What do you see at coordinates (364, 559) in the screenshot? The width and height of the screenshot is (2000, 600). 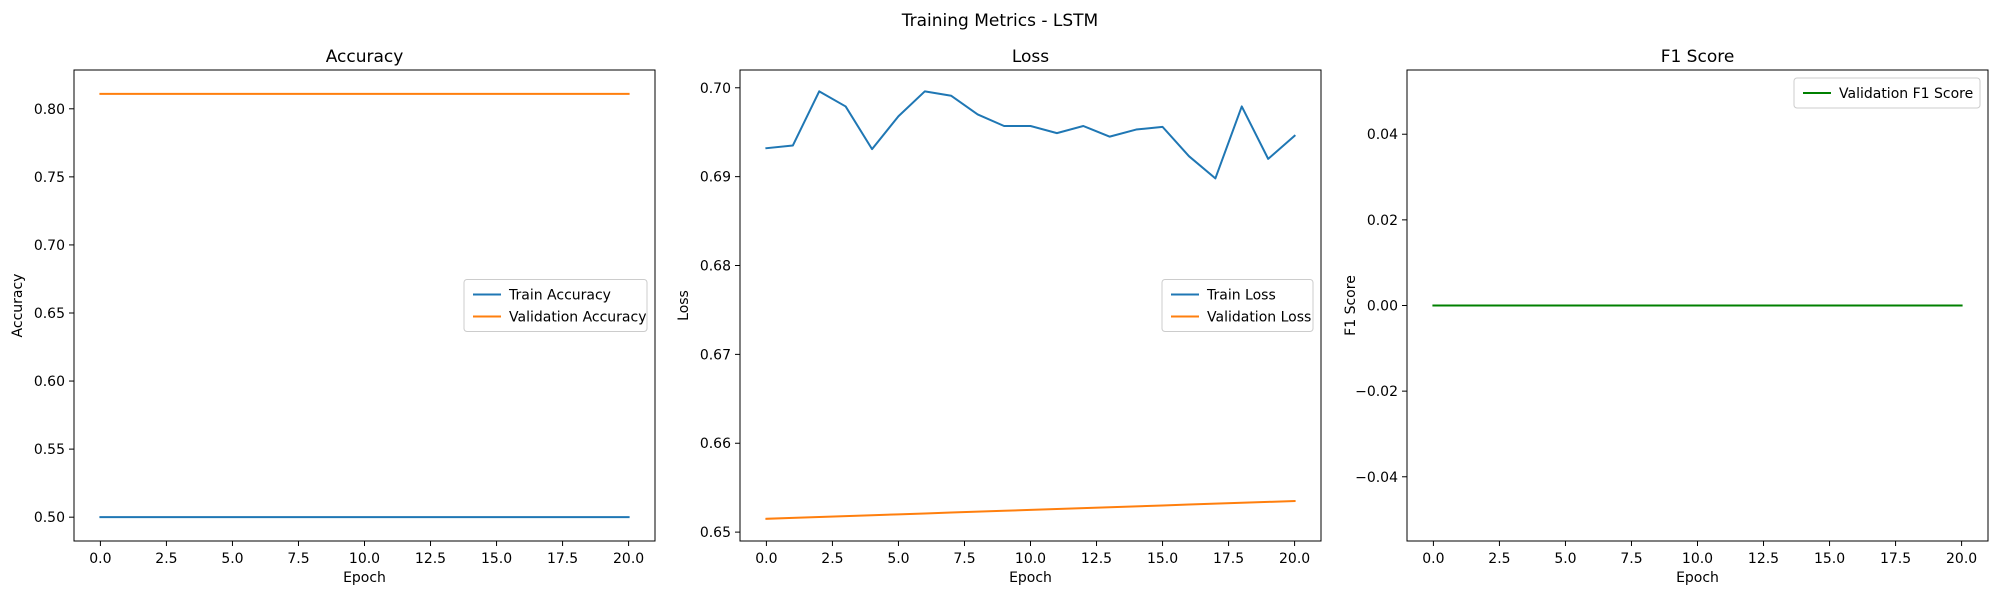 I see `accuracy-x-tick-label: 10.0` at bounding box center [364, 559].